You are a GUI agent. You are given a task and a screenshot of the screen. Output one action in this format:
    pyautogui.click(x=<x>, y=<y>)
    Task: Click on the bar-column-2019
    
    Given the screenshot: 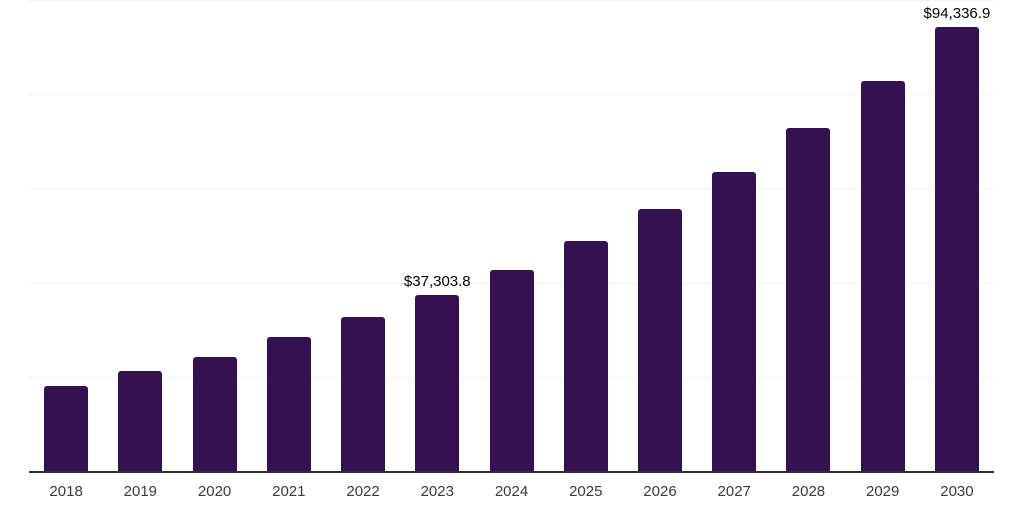 What is the action you would take?
    pyautogui.click(x=140, y=235)
    